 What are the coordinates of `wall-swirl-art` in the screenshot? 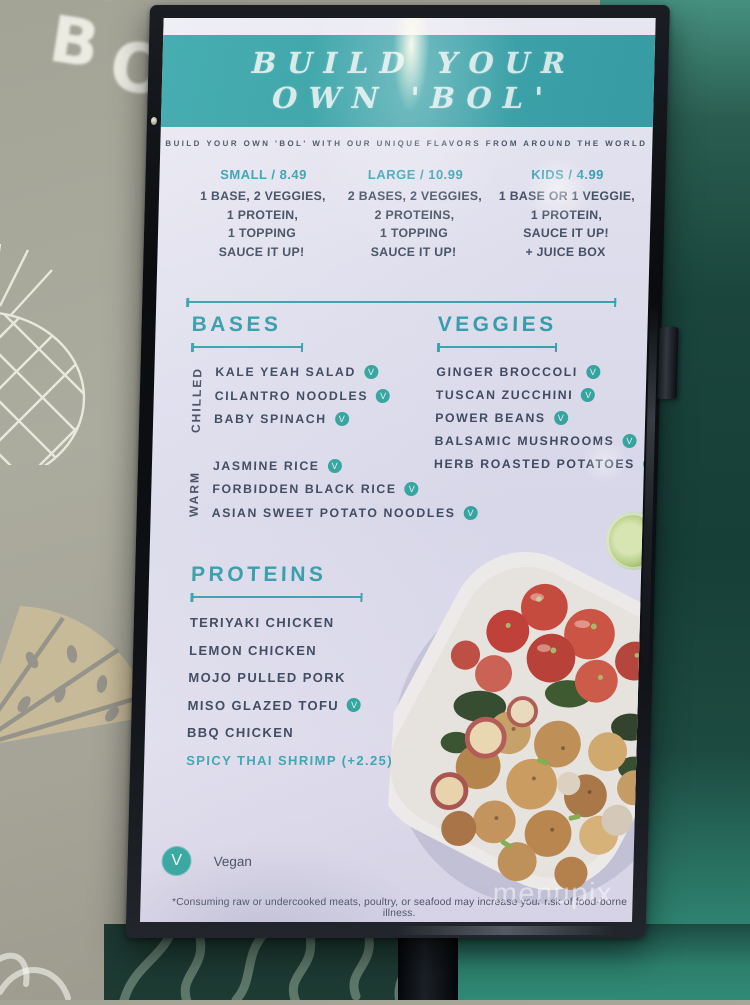 It's located at (51, 970).